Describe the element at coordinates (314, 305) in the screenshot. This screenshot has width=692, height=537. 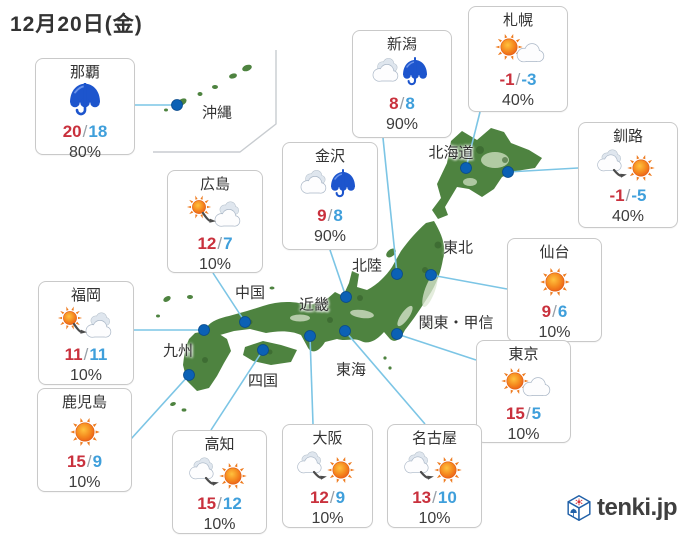
I see `region-label-kinki: 近畿` at that location.